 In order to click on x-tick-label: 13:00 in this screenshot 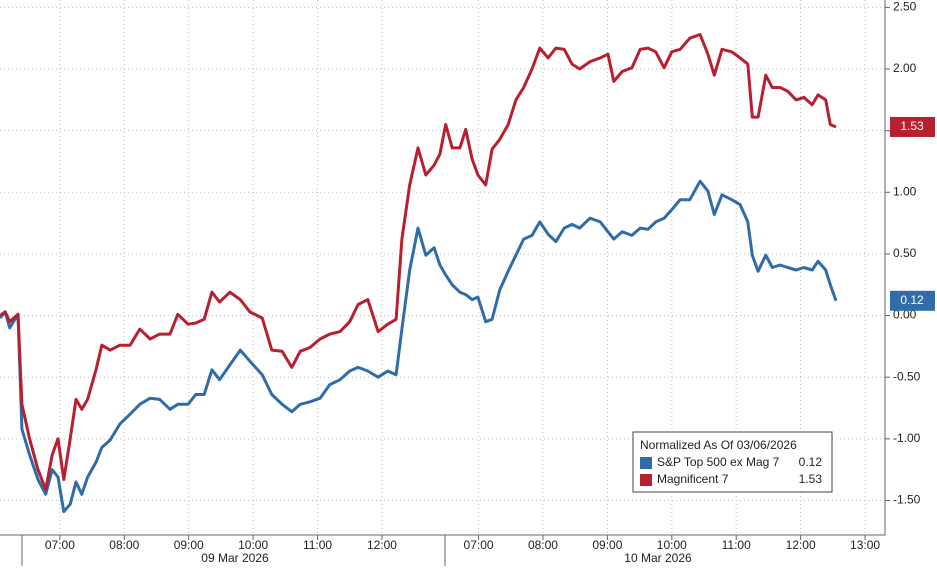, I will do `click(865, 545)`.